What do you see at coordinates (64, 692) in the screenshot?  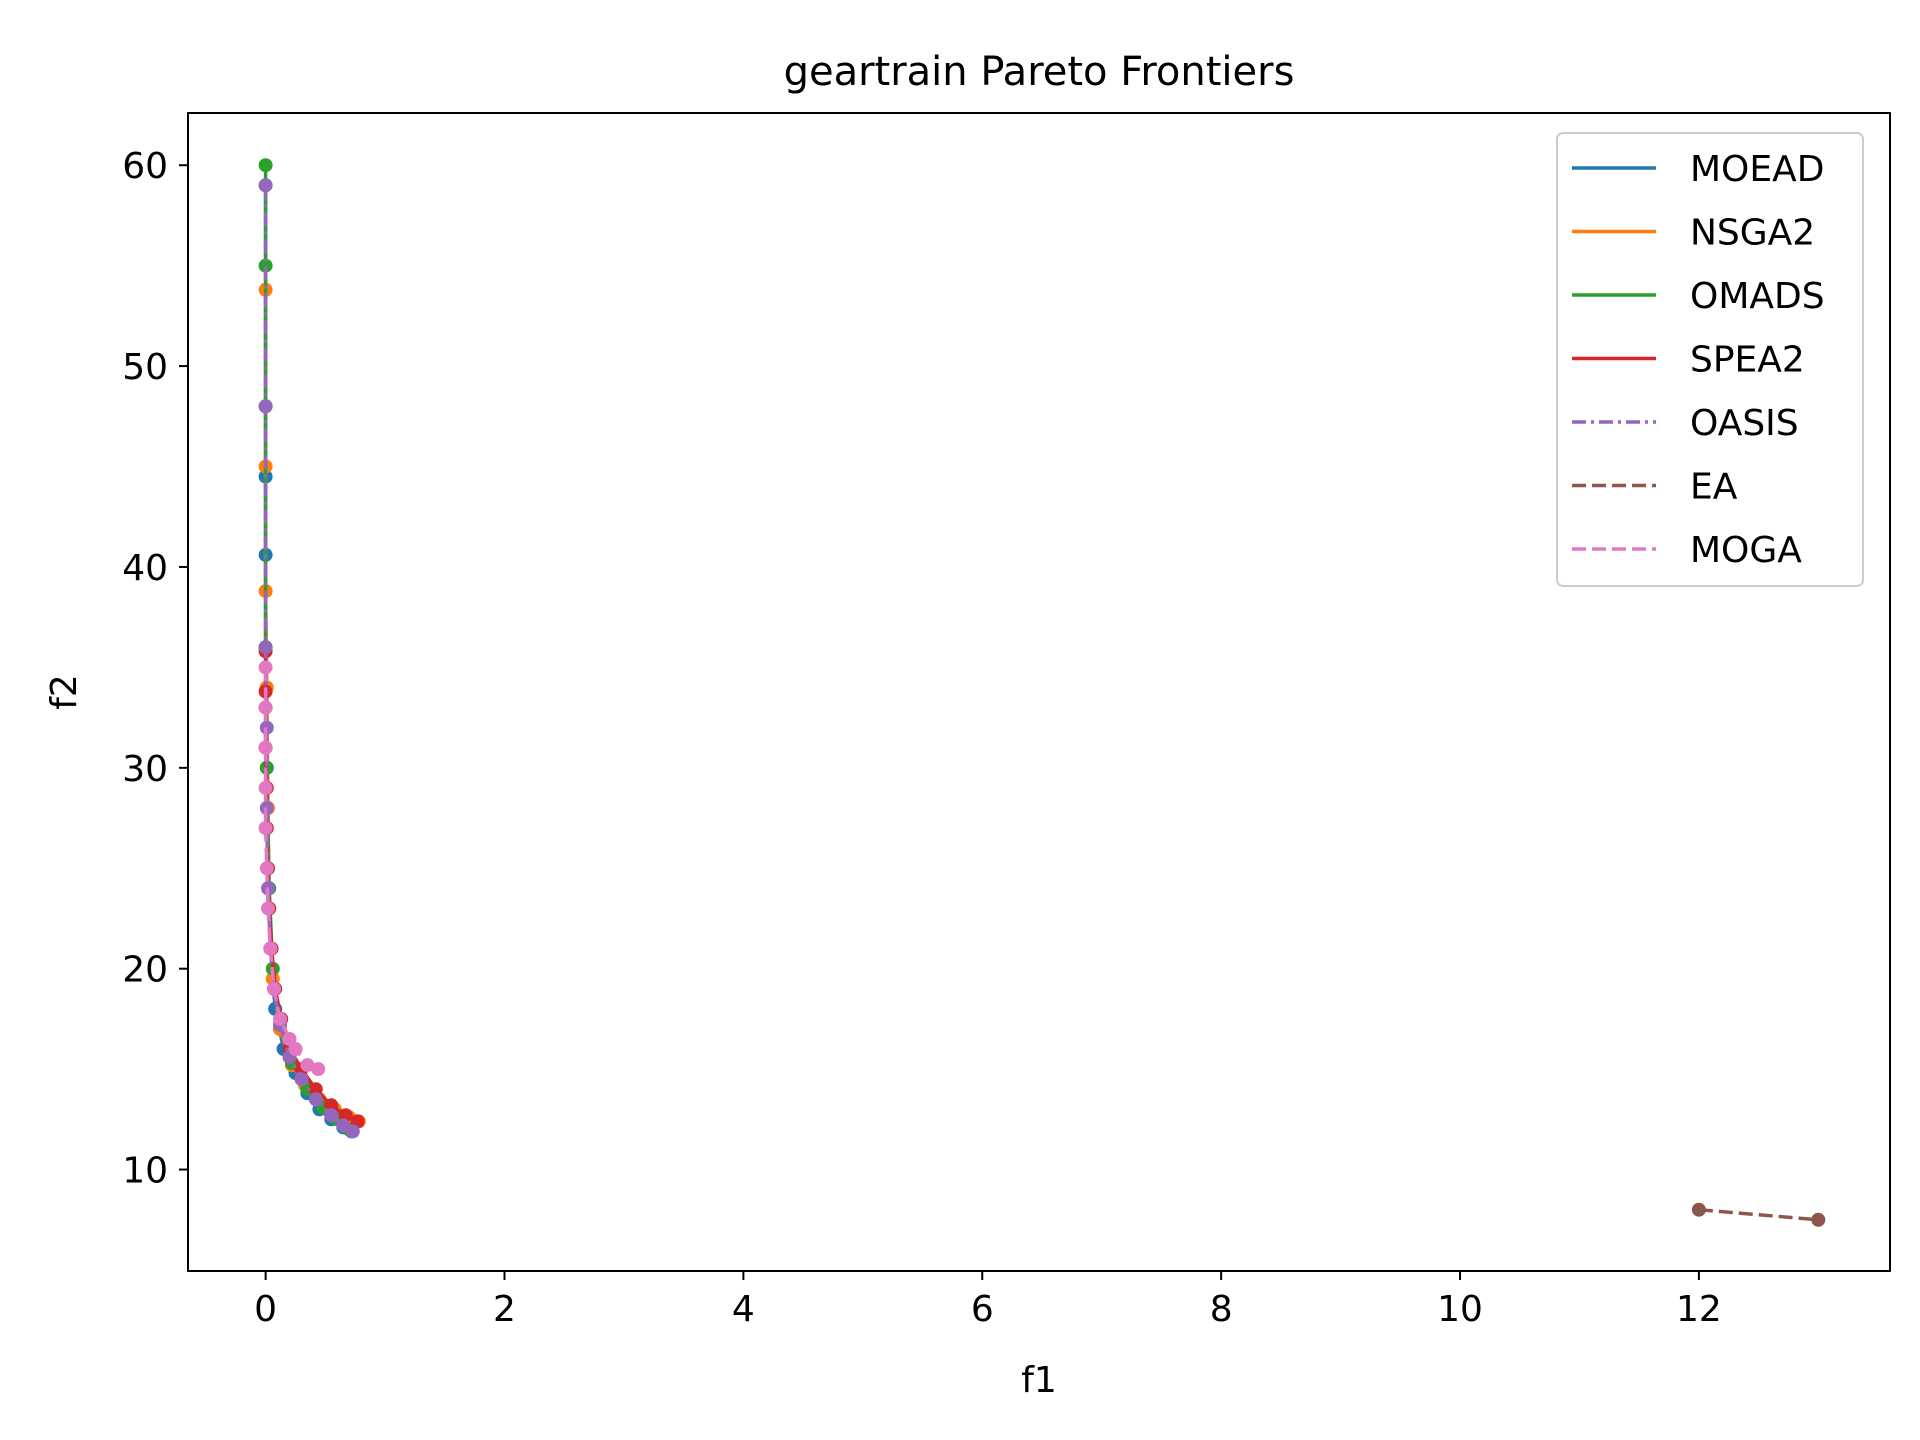 I see `y-axis-label: f2` at bounding box center [64, 692].